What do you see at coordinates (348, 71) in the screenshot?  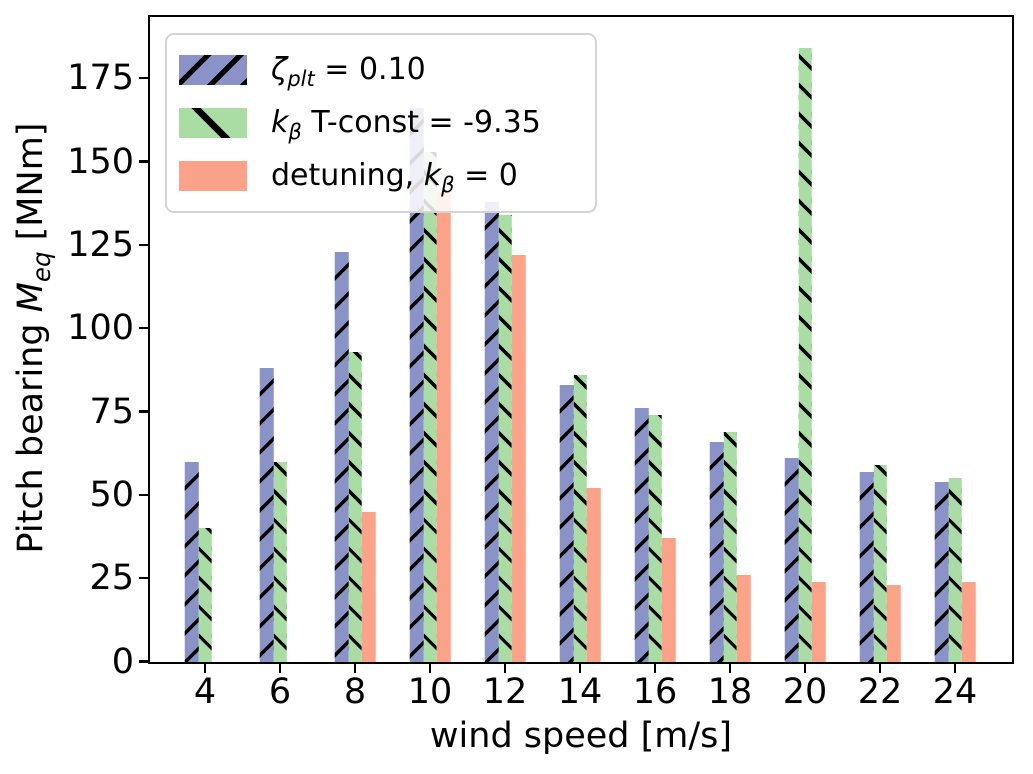 I see `legend-label-zeta-plt: ζplt = 0.10` at bounding box center [348, 71].